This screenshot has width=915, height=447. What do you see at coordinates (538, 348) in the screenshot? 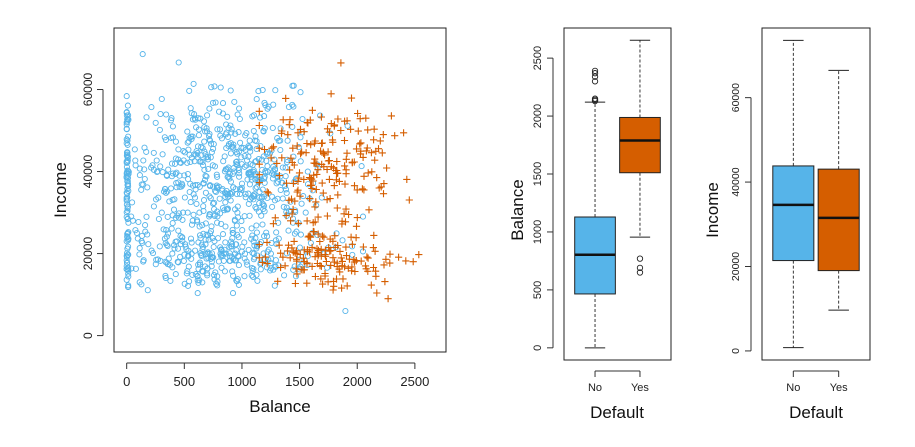
I see `balance-boxplot-y-tick-label: 0` at bounding box center [538, 348].